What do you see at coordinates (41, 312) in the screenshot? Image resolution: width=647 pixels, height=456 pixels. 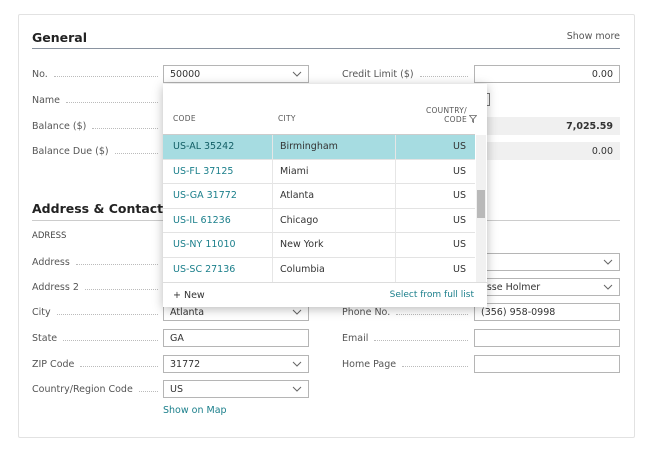 I see `label-text: City` at bounding box center [41, 312].